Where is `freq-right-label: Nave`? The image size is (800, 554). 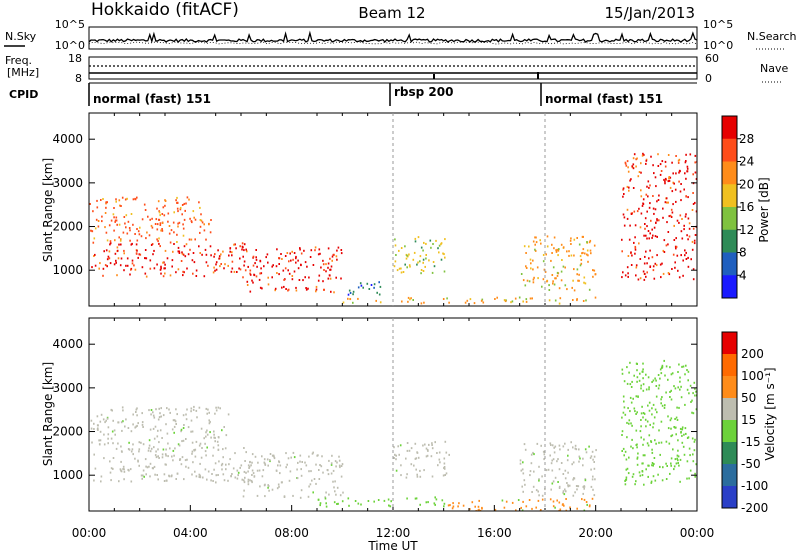 freq-right-label: Nave is located at coordinates (774, 68).